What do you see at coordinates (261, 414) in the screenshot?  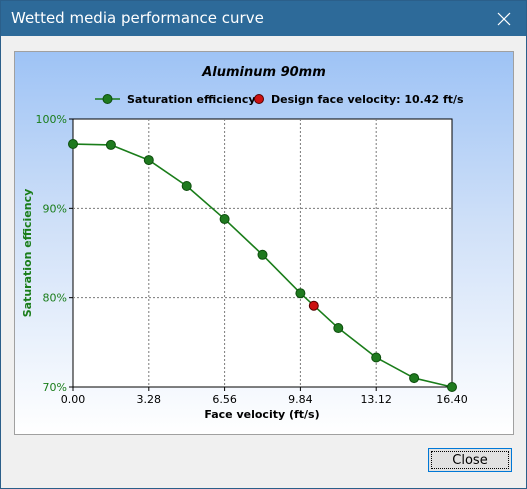 I see `x-axis-label: Face velocity (ft/s)` at bounding box center [261, 414].